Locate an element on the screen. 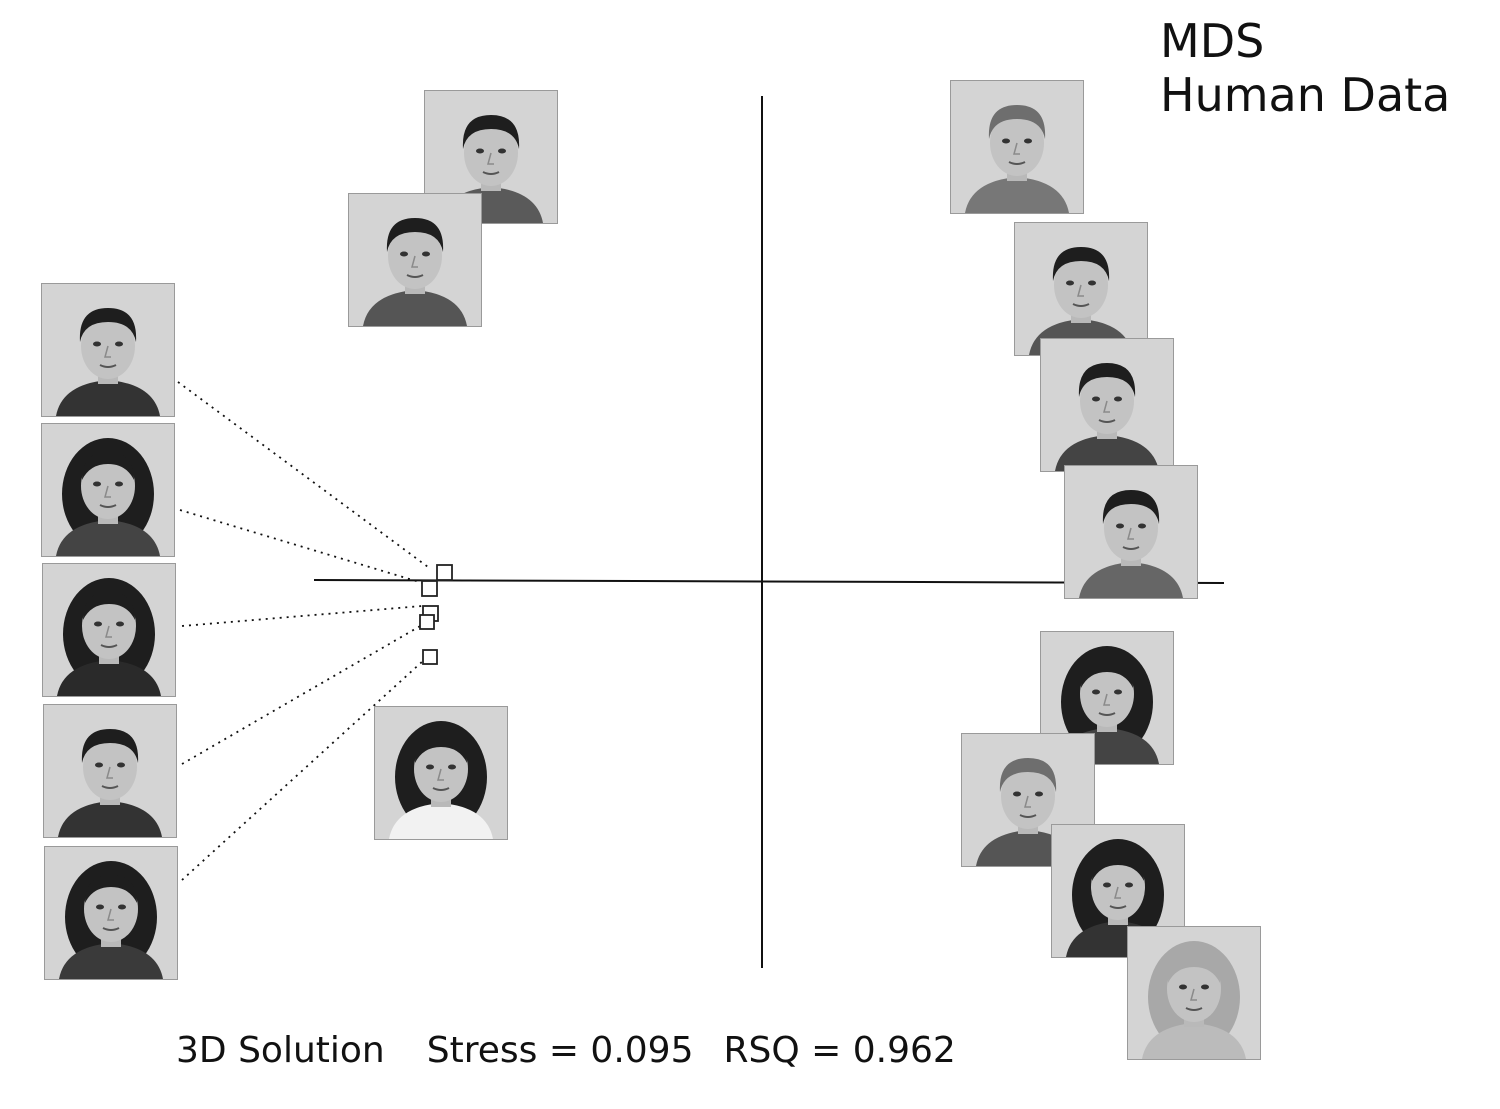 This screenshot has height=1109, width=1500. solution-label: 3D Solution is located at coordinates (280, 1050).